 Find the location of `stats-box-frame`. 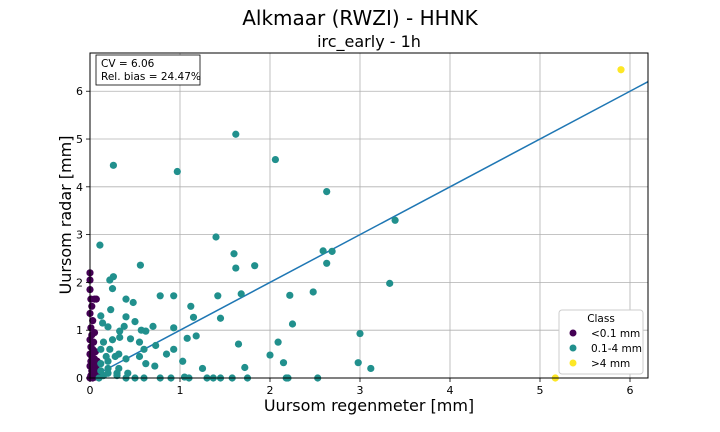

stats-box-frame is located at coordinates (148, 70).